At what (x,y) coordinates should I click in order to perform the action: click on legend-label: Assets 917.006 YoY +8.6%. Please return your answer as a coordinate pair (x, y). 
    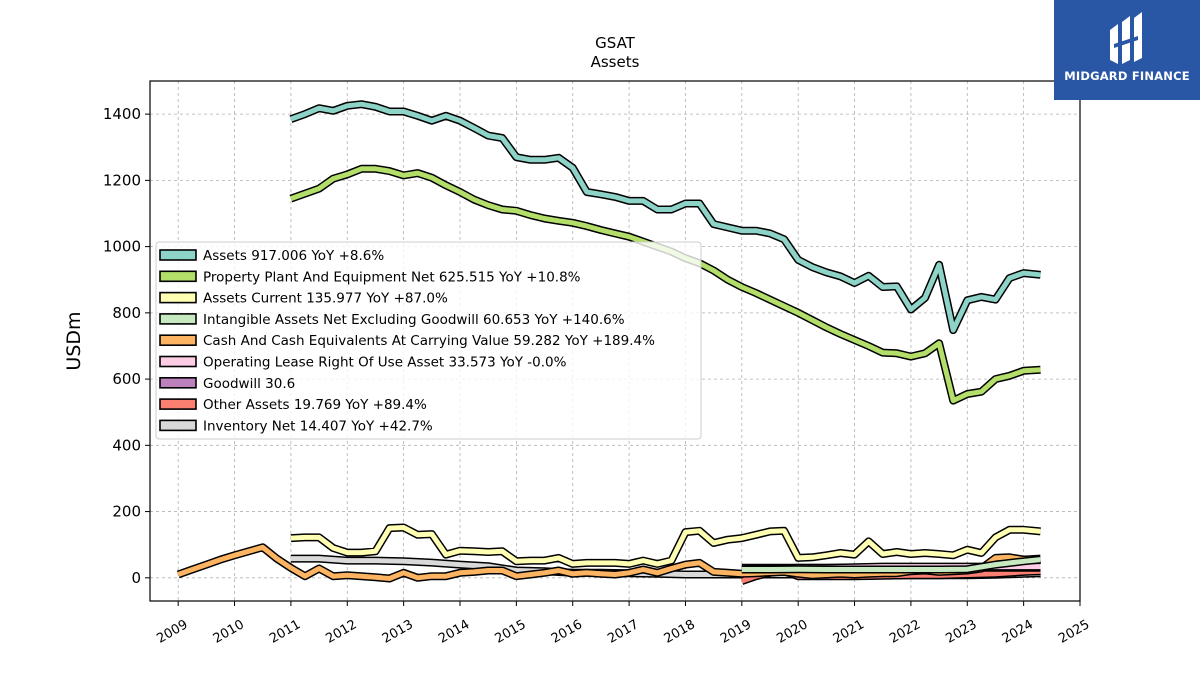
    Looking at the image, I should click on (293, 256).